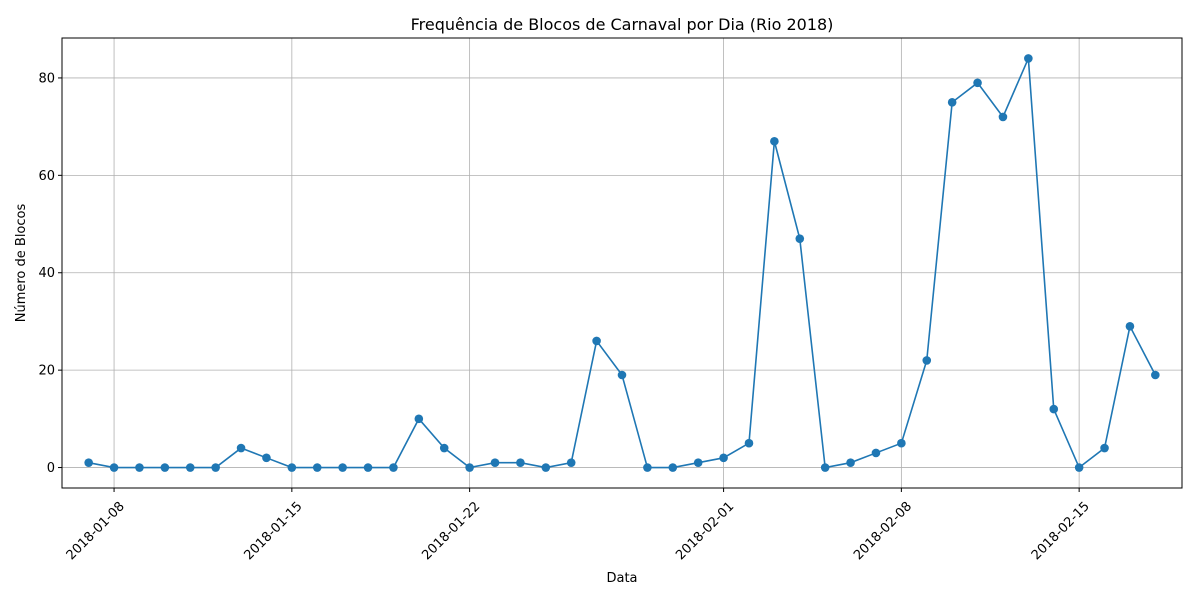 The image size is (1200, 600). Describe the element at coordinates (139, 467) in the screenshot. I see `data-point: 2018-01-09: 0` at that location.